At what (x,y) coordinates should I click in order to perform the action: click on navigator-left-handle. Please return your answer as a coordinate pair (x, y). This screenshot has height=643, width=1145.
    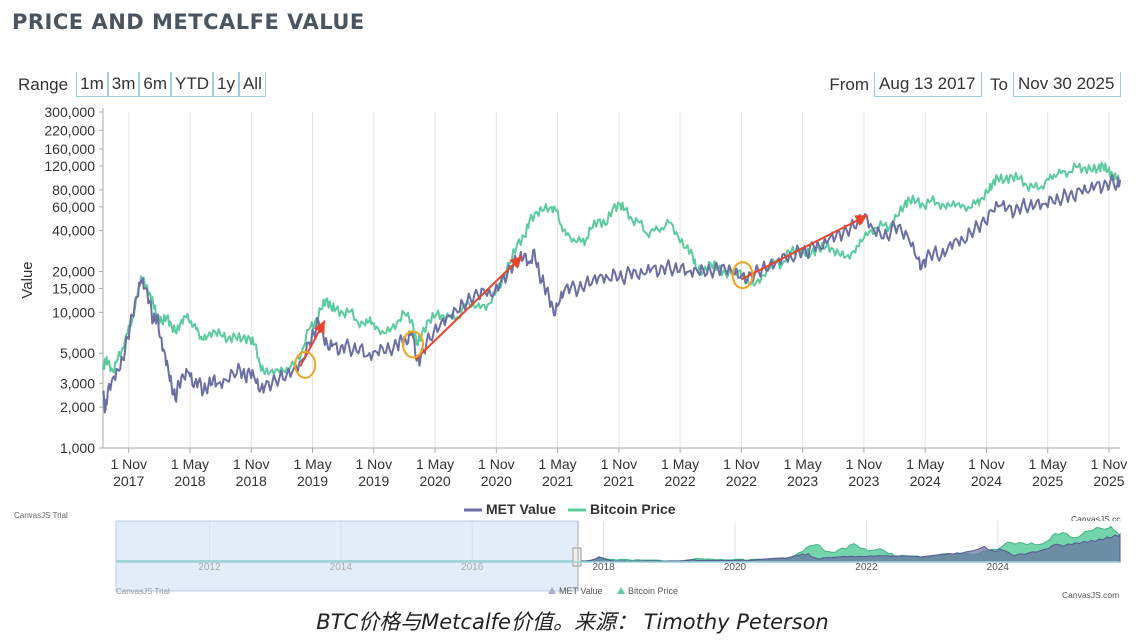
    Looking at the image, I should click on (577, 557).